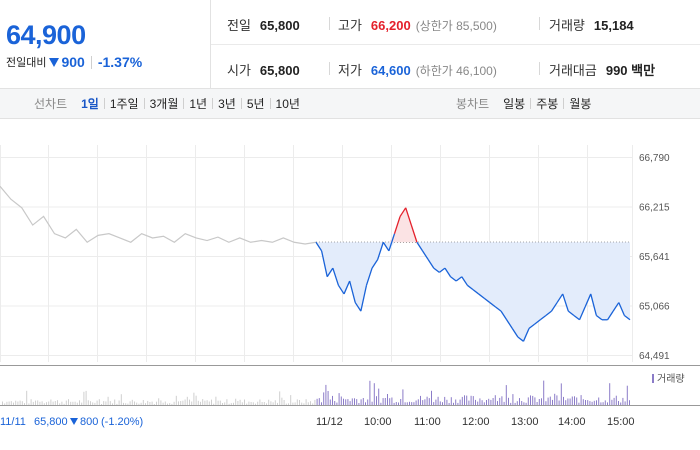 The height and width of the screenshot is (450, 700). I want to click on divider, so click(329, 68).